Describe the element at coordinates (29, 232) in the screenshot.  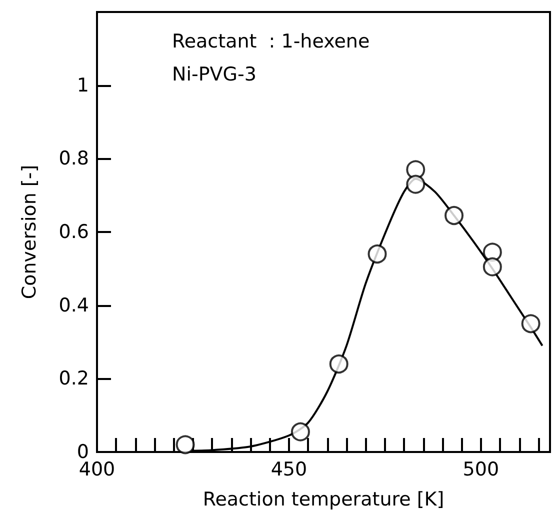
I see `y-axis-title: Conversion [-]` at that location.